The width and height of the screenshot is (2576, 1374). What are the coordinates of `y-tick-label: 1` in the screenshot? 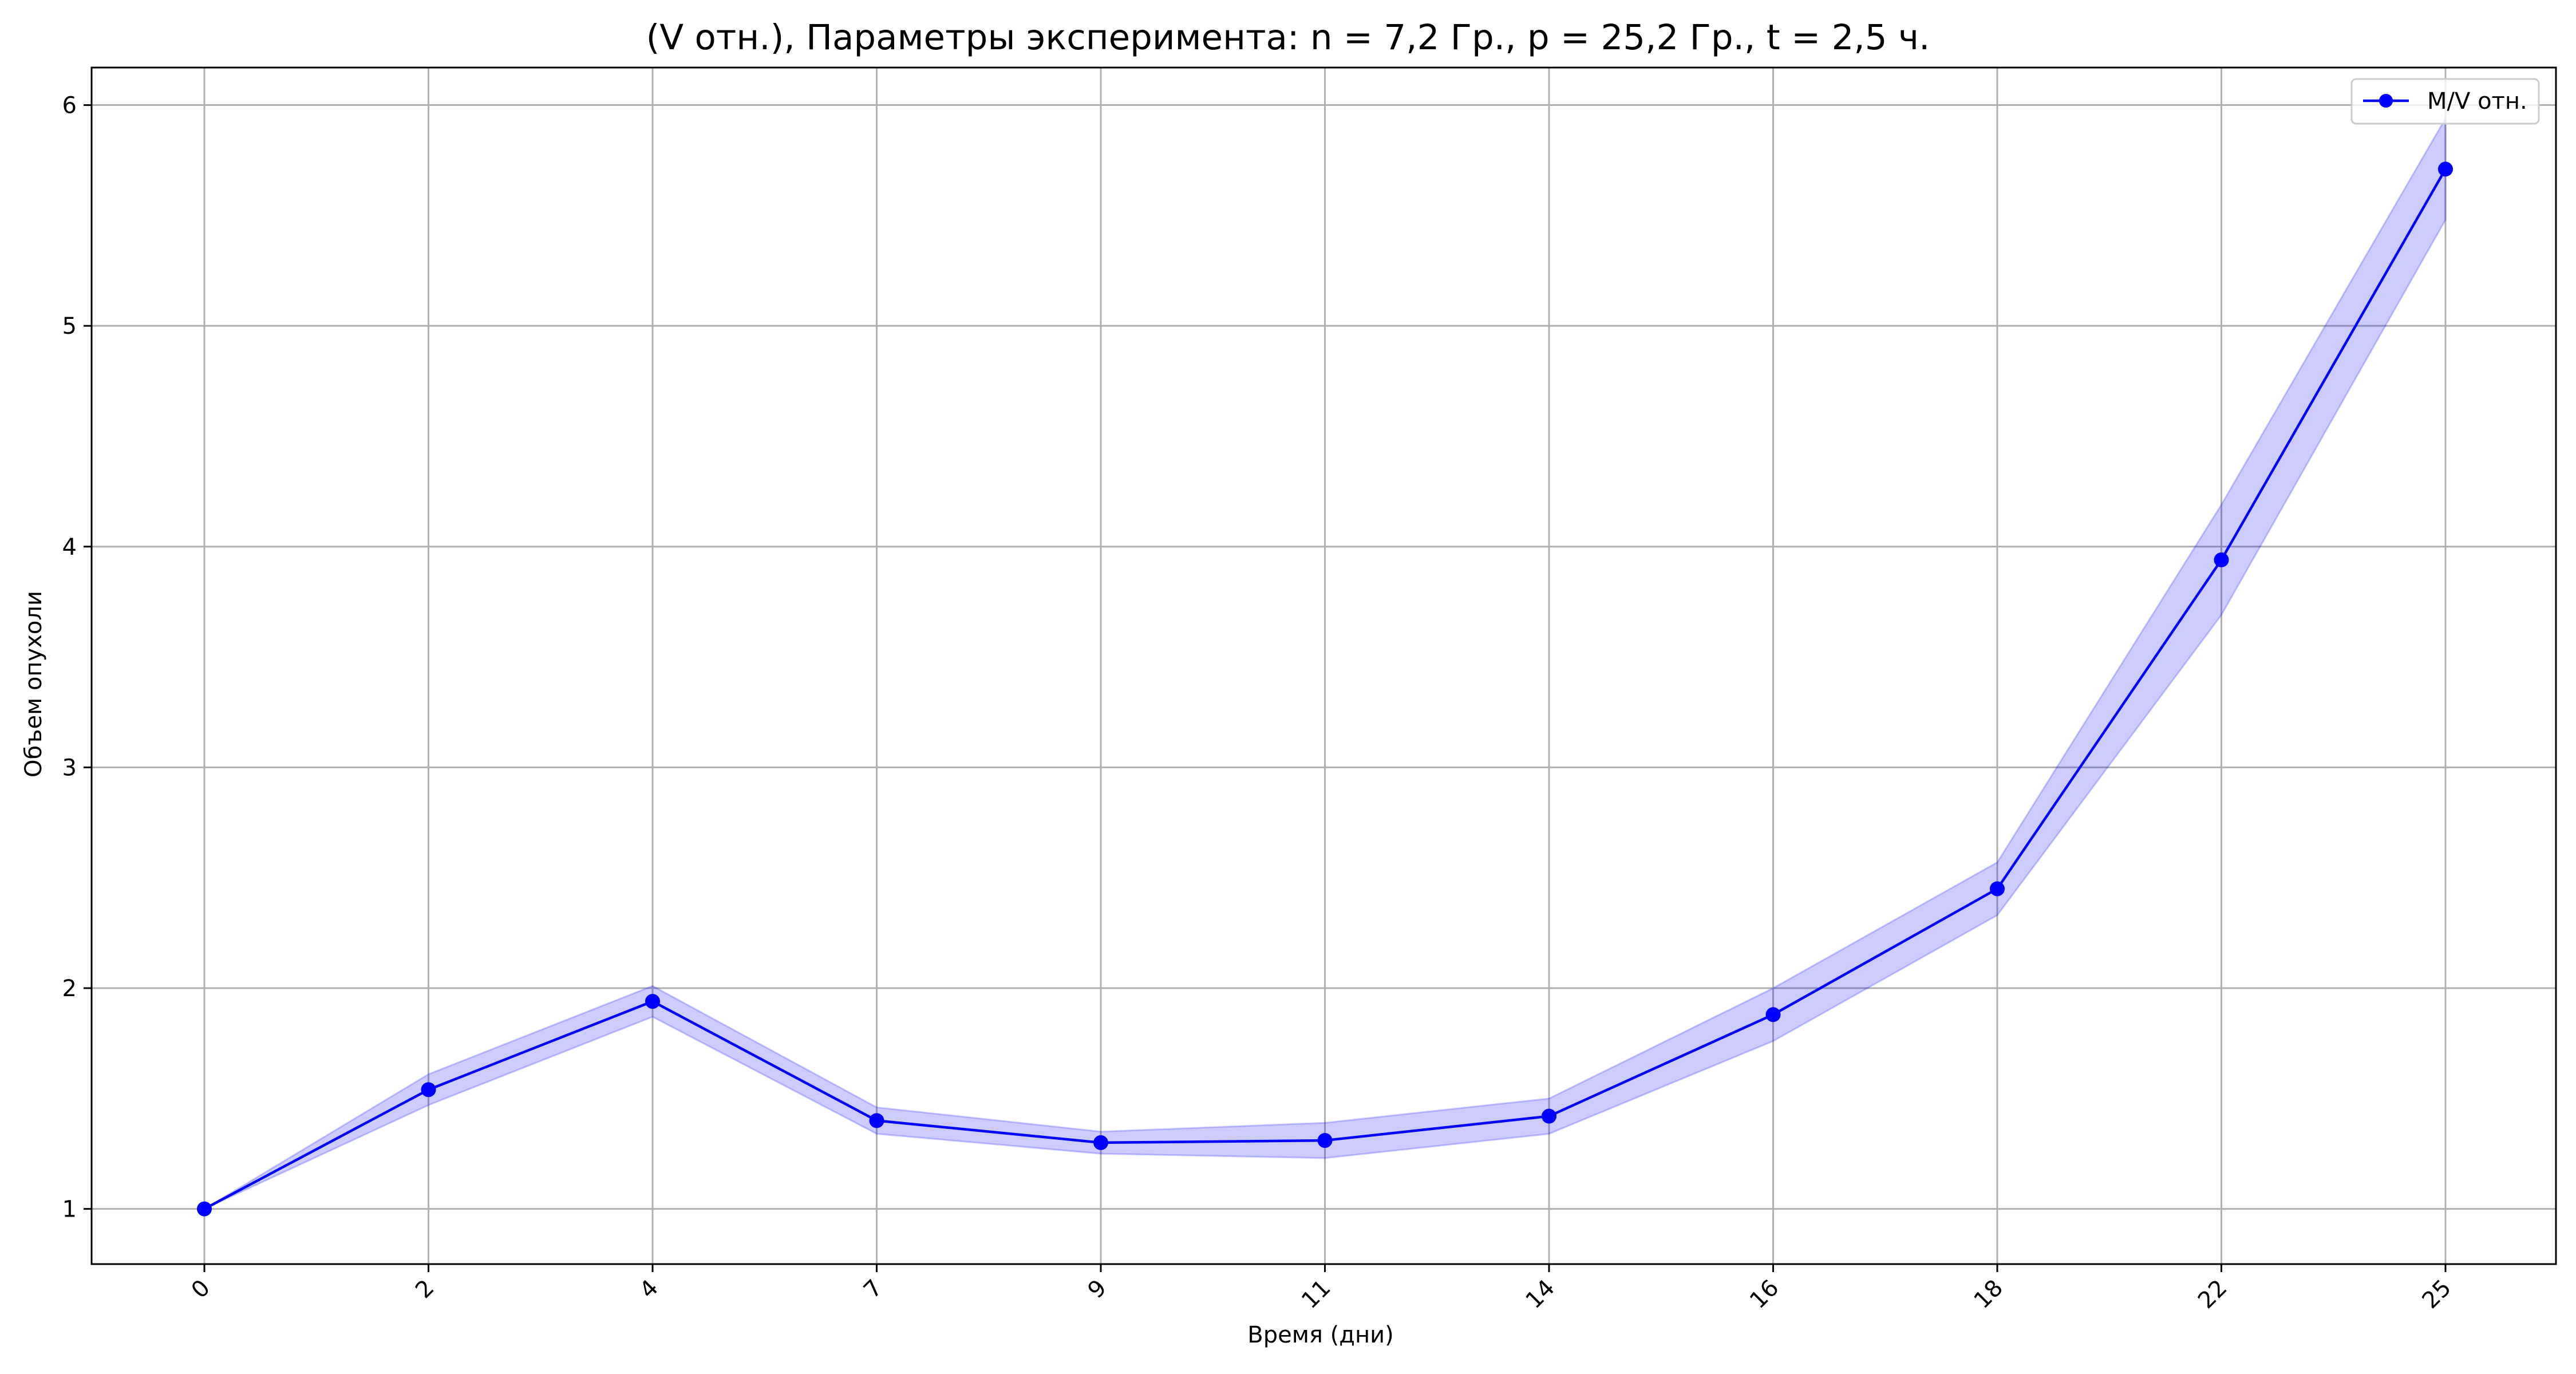 It's located at (69, 1210).